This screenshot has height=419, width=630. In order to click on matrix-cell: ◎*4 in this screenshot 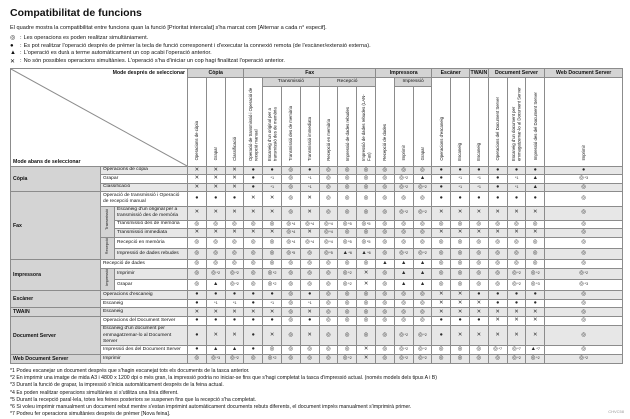, I will do `click(291, 224)`.